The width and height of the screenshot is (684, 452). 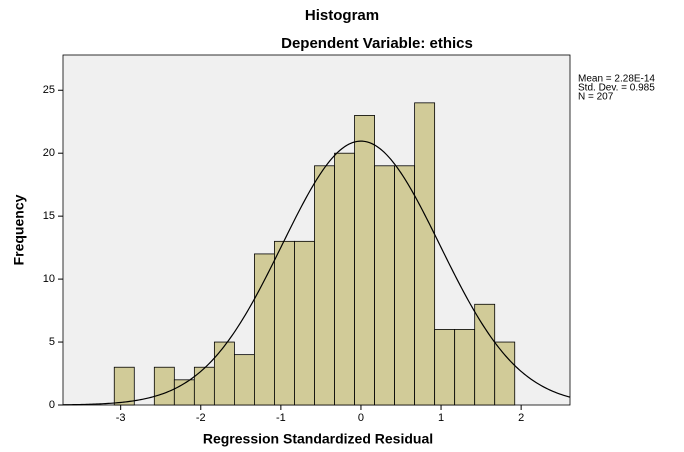 What do you see at coordinates (377, 43) in the screenshot?
I see `chart-subtitle: Dependent Variable: ethics` at bounding box center [377, 43].